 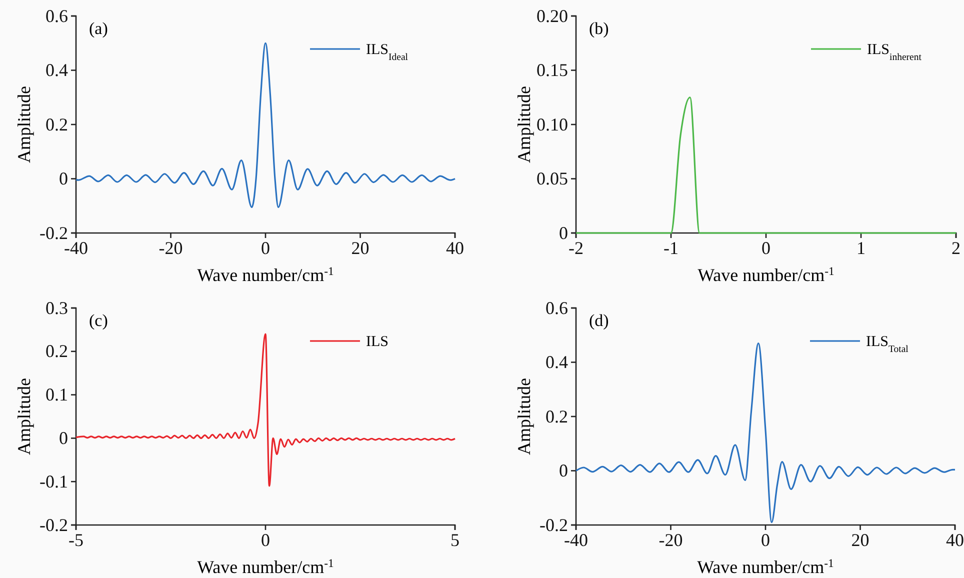 I want to click on annotation: (b), so click(x=599, y=28).